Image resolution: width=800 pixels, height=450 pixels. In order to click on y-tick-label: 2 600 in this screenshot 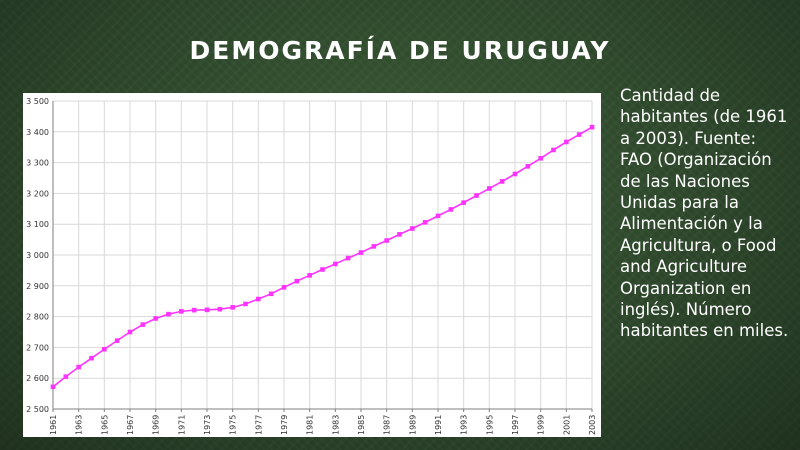, I will do `click(37, 378)`.